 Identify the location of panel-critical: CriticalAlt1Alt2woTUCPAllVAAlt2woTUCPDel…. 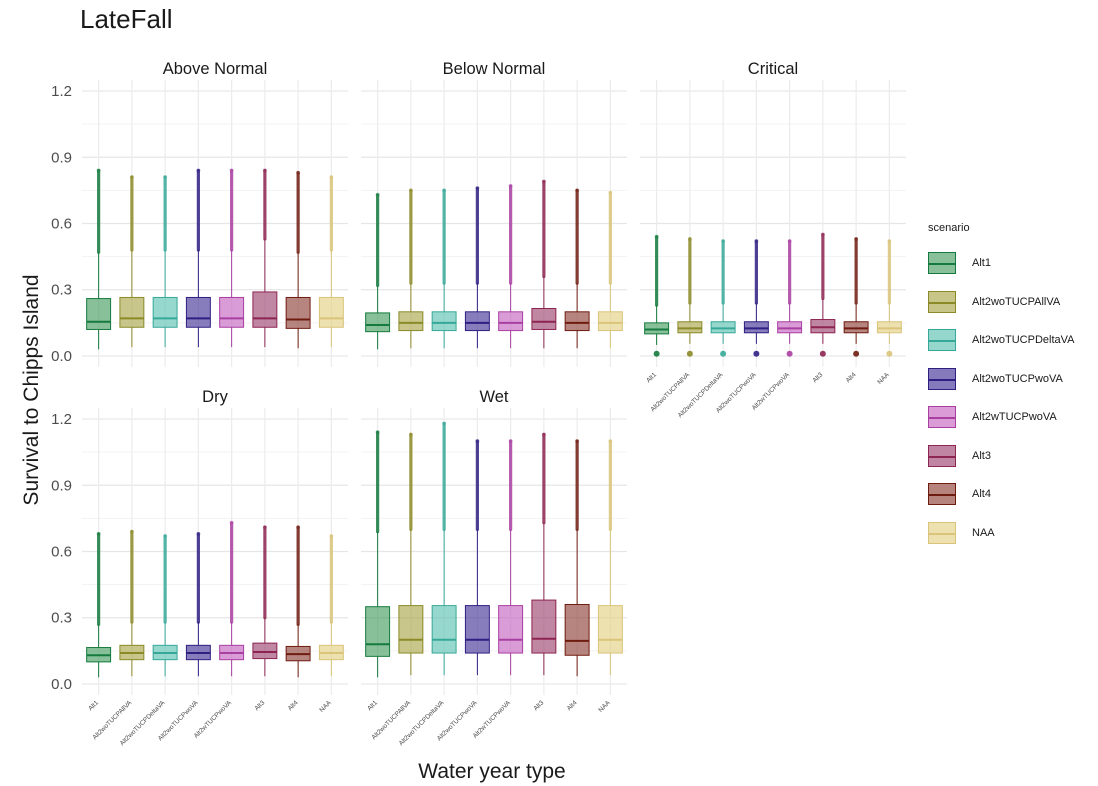
(773, 239).